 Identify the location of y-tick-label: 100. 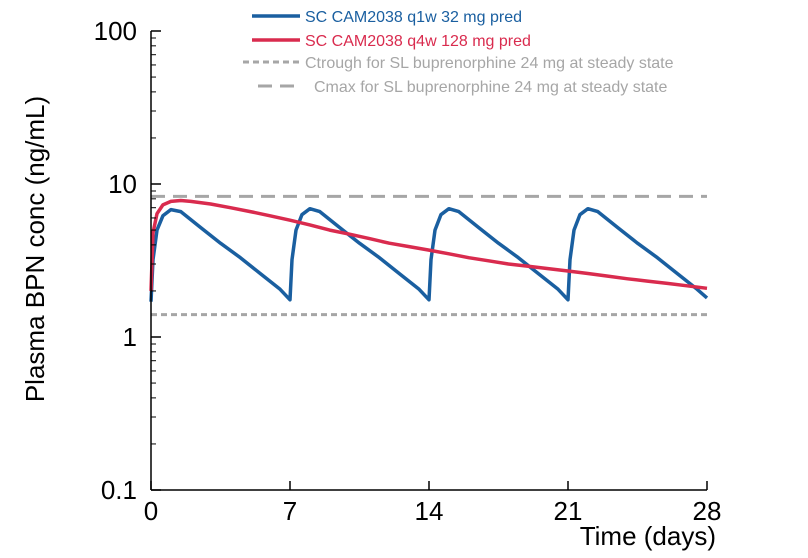
(115, 31).